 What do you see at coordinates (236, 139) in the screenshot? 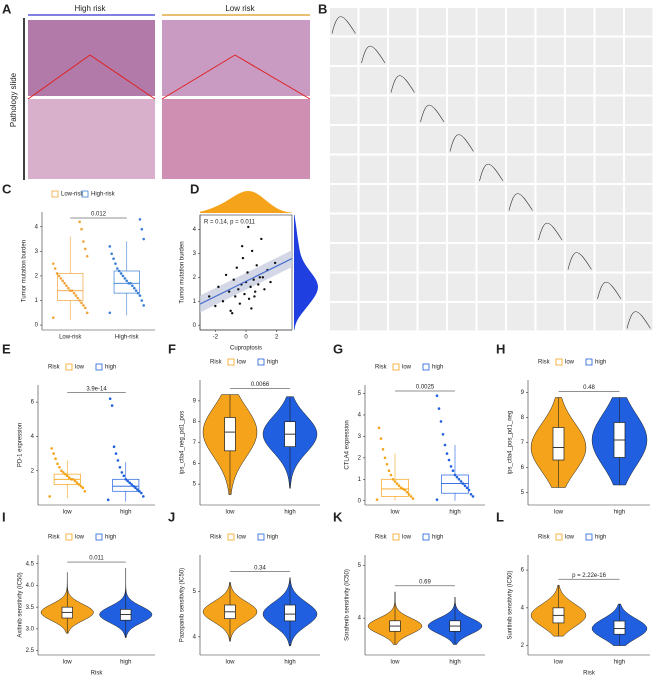
I see `zoom-image` at bounding box center [236, 139].